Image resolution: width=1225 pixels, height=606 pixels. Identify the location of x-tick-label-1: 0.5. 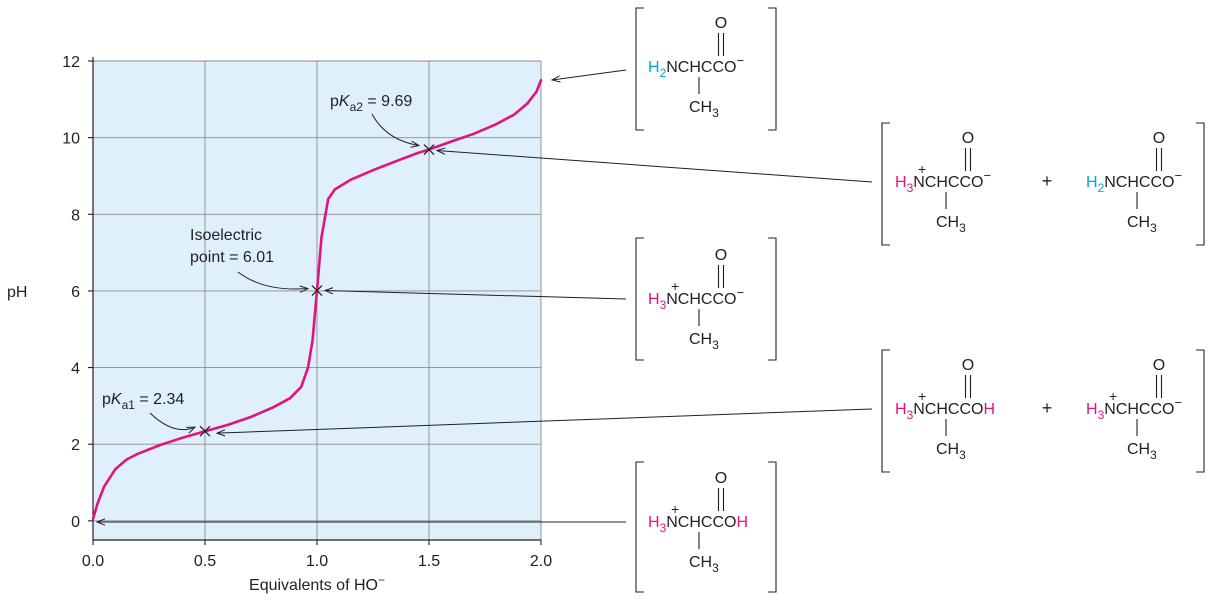
(205, 561).